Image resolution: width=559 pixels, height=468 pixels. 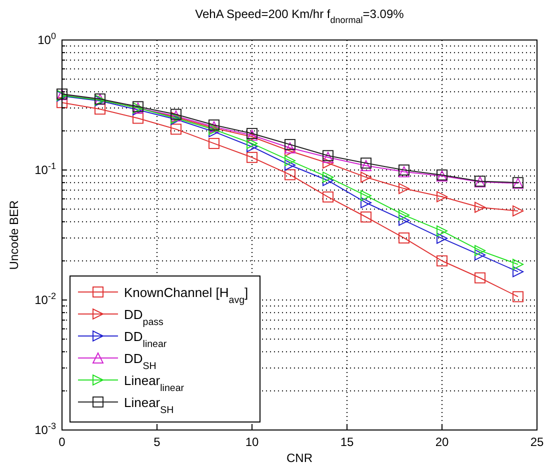 I want to click on legend-label: Linear$_{linear}$, so click(x=154, y=383).